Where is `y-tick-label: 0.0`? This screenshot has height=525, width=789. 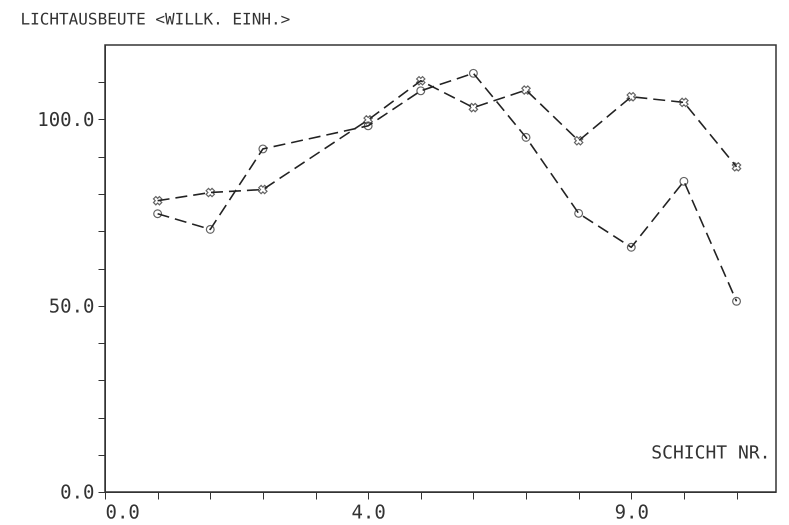
y-tick-label: 0.0 is located at coordinates (77, 493).